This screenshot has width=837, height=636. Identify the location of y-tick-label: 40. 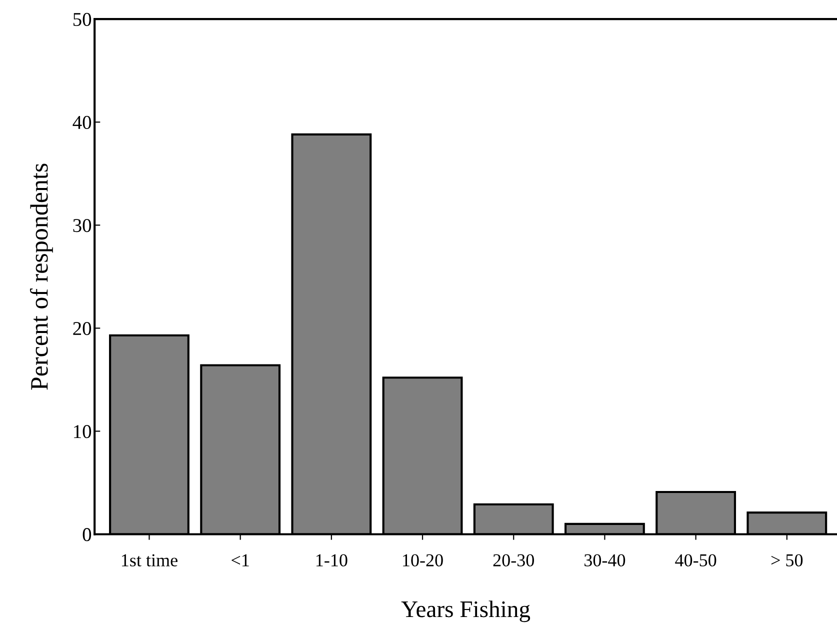
(82, 123).